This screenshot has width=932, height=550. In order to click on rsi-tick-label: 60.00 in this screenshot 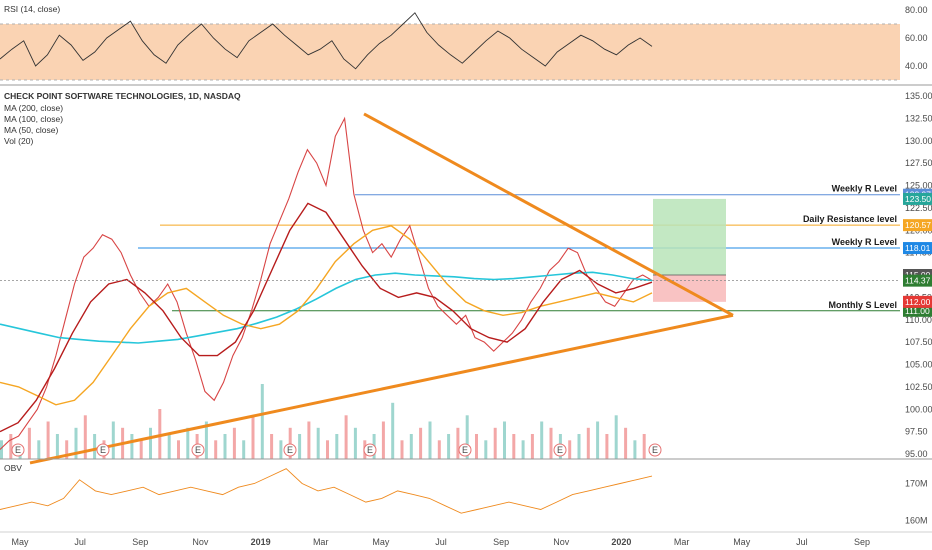, I will do `click(916, 38)`.